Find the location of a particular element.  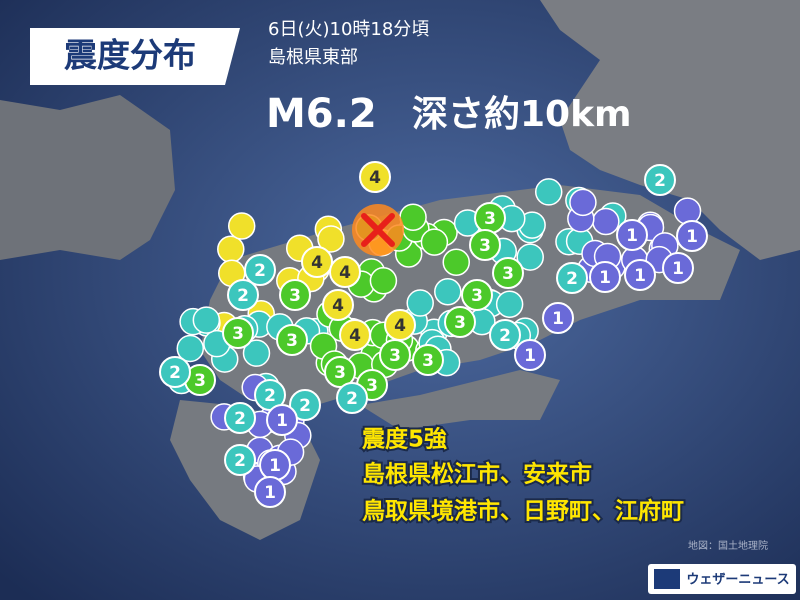

epicenter-cross is located at coordinates (378, 230).